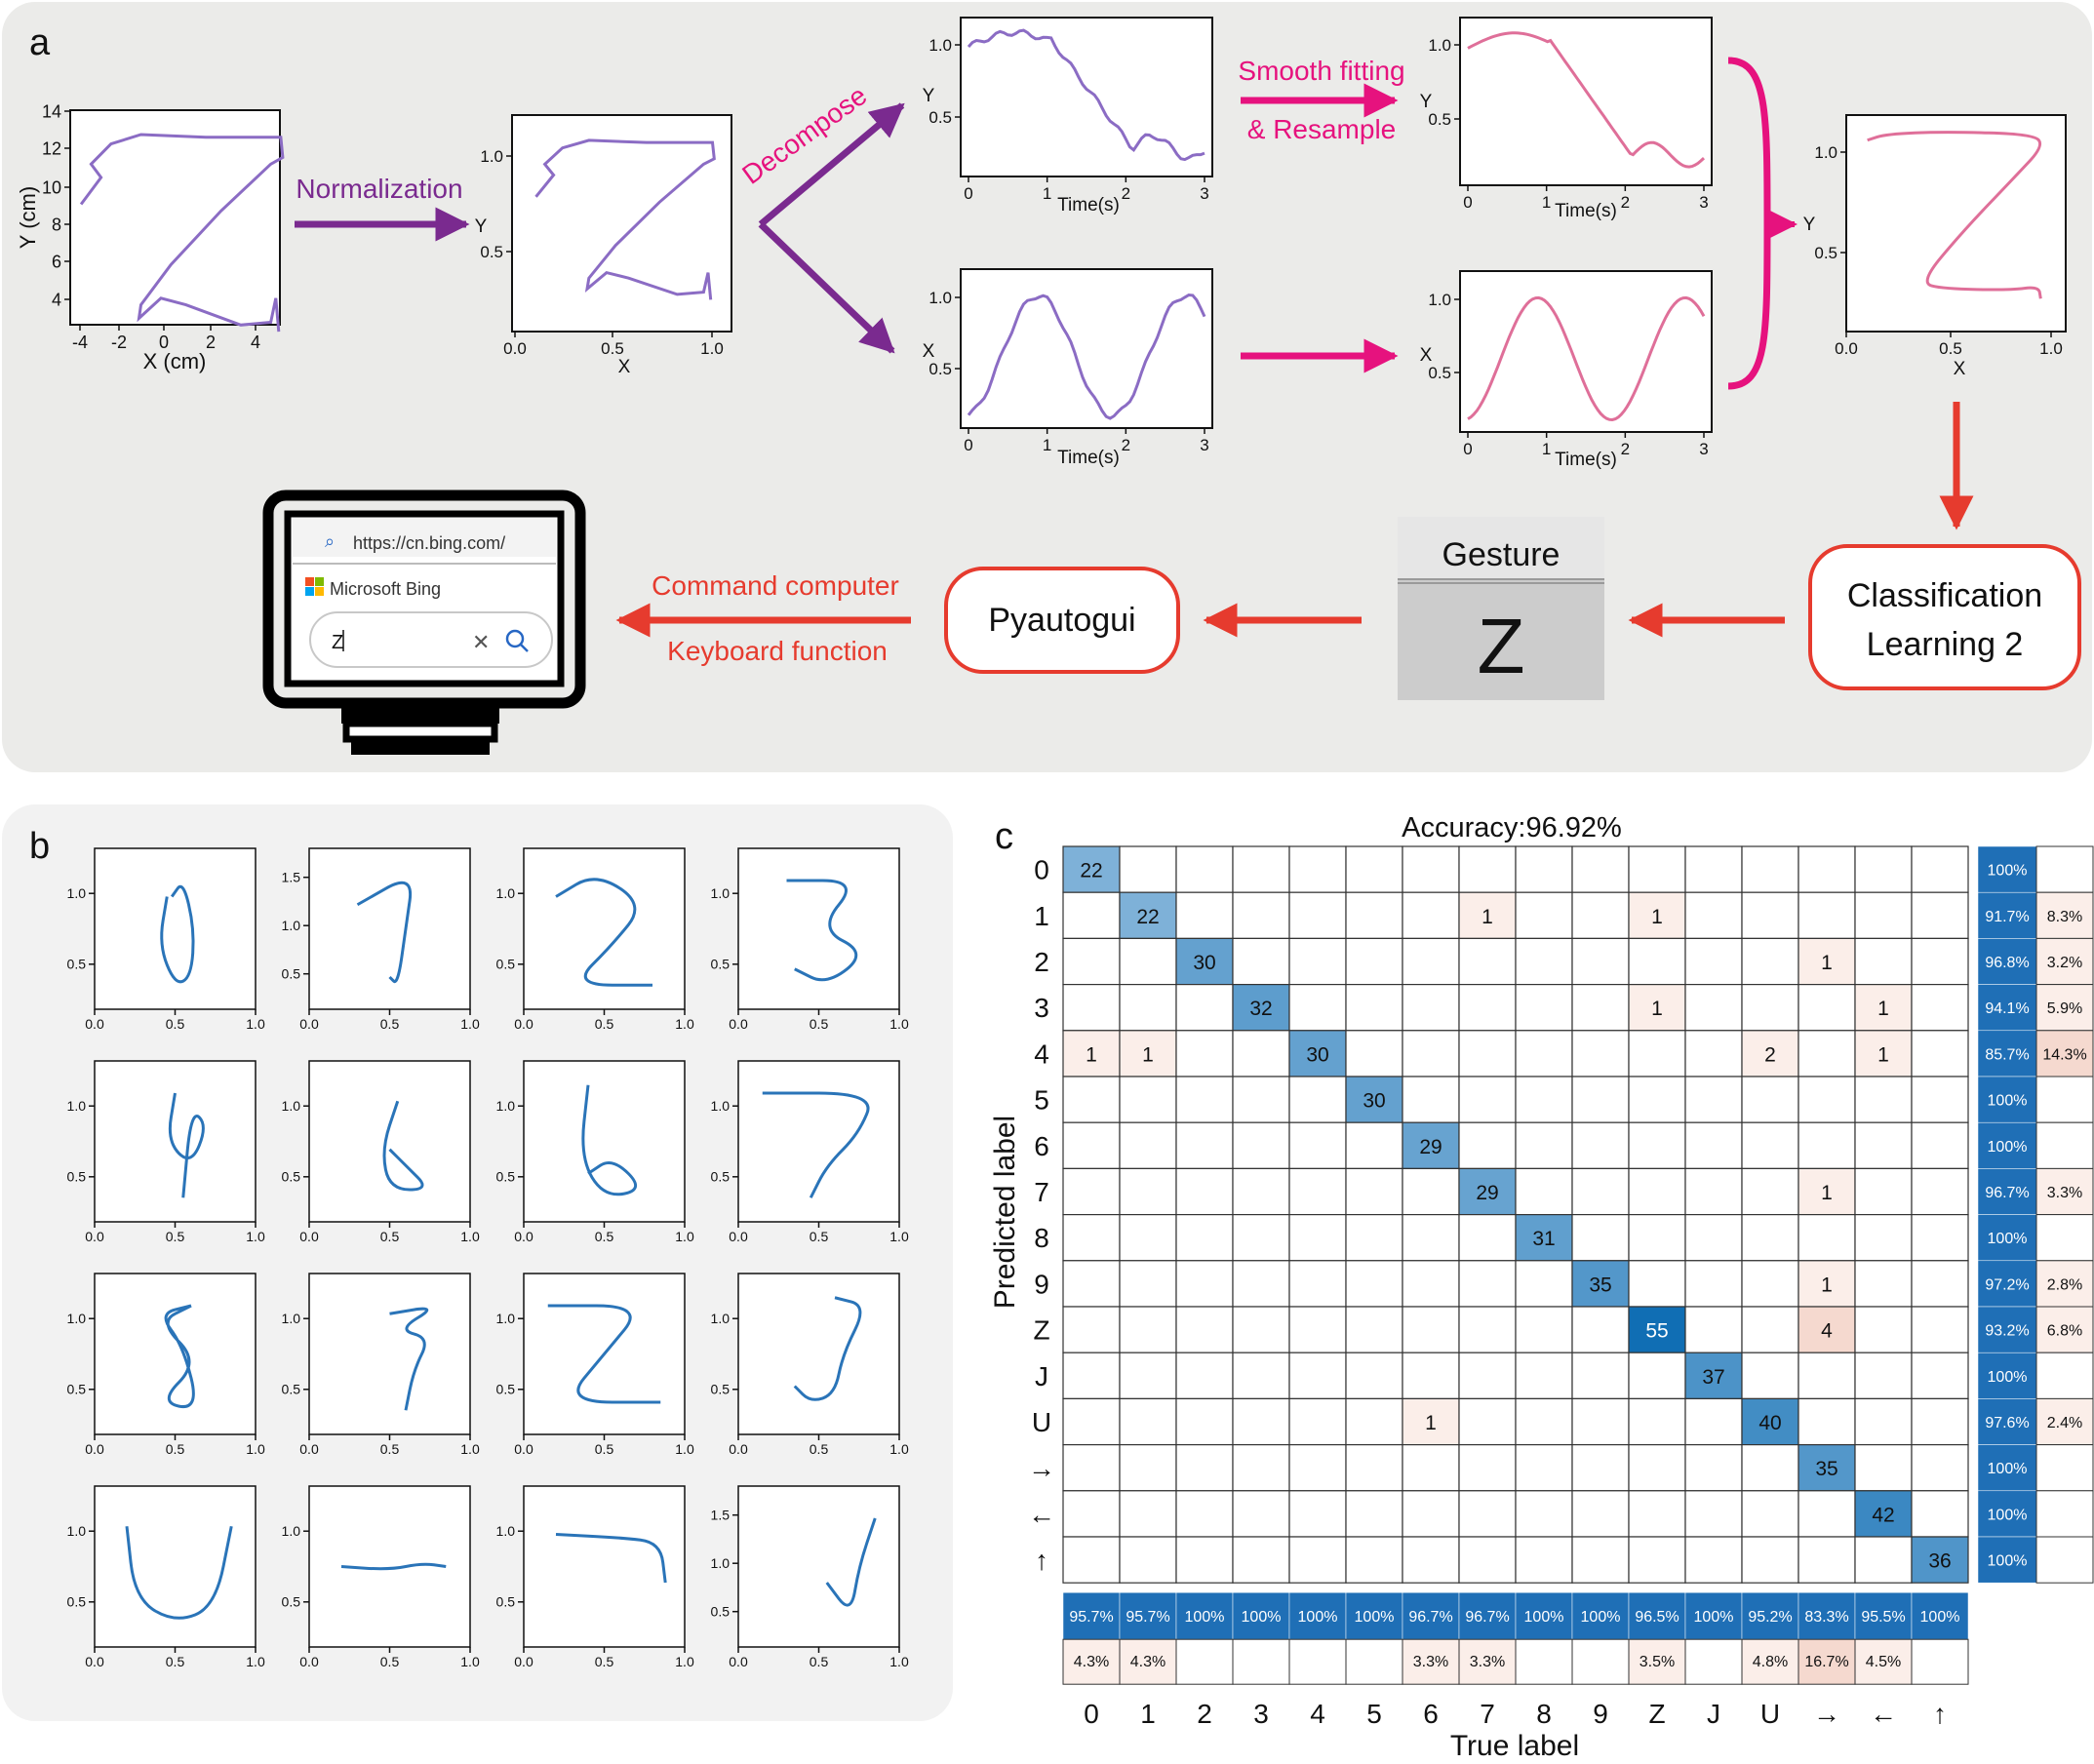 Image resolution: width=2094 pixels, height=1764 pixels. What do you see at coordinates (968, 445) in the screenshot?
I see `raw-xt-x-tick-label: 0` at bounding box center [968, 445].